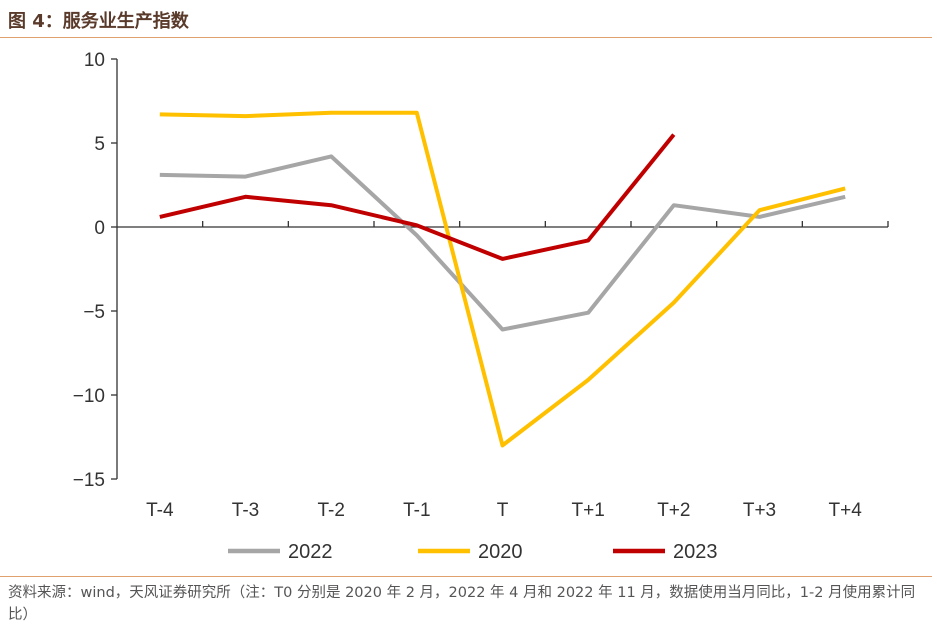 The height and width of the screenshot is (633, 937). Describe the element at coordinates (759, 510) in the screenshot. I see `x-tick-label: T+3` at that location.